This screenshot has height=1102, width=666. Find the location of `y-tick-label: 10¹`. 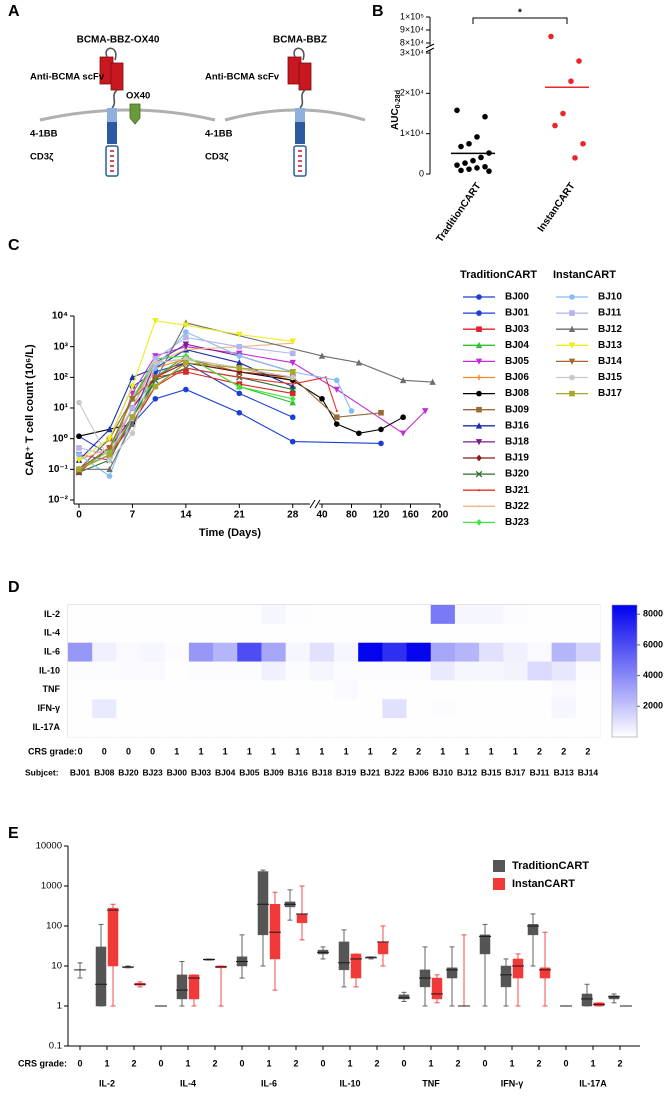

y-tick-label: 10¹ is located at coordinates (61, 408).